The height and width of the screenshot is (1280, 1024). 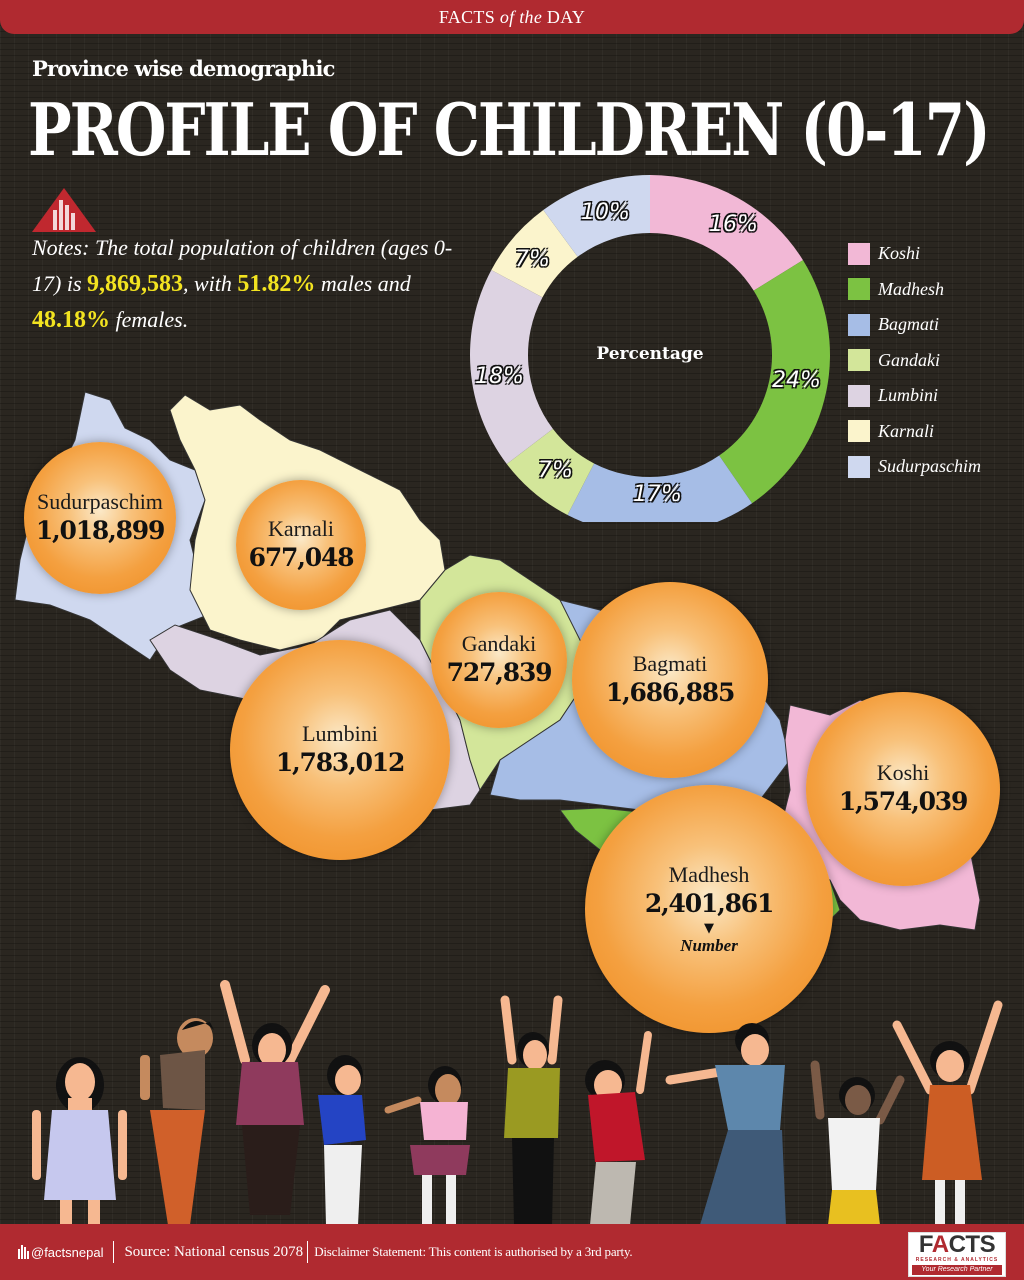 I want to click on legend-item-bagmati: Bagmati, so click(x=914, y=325).